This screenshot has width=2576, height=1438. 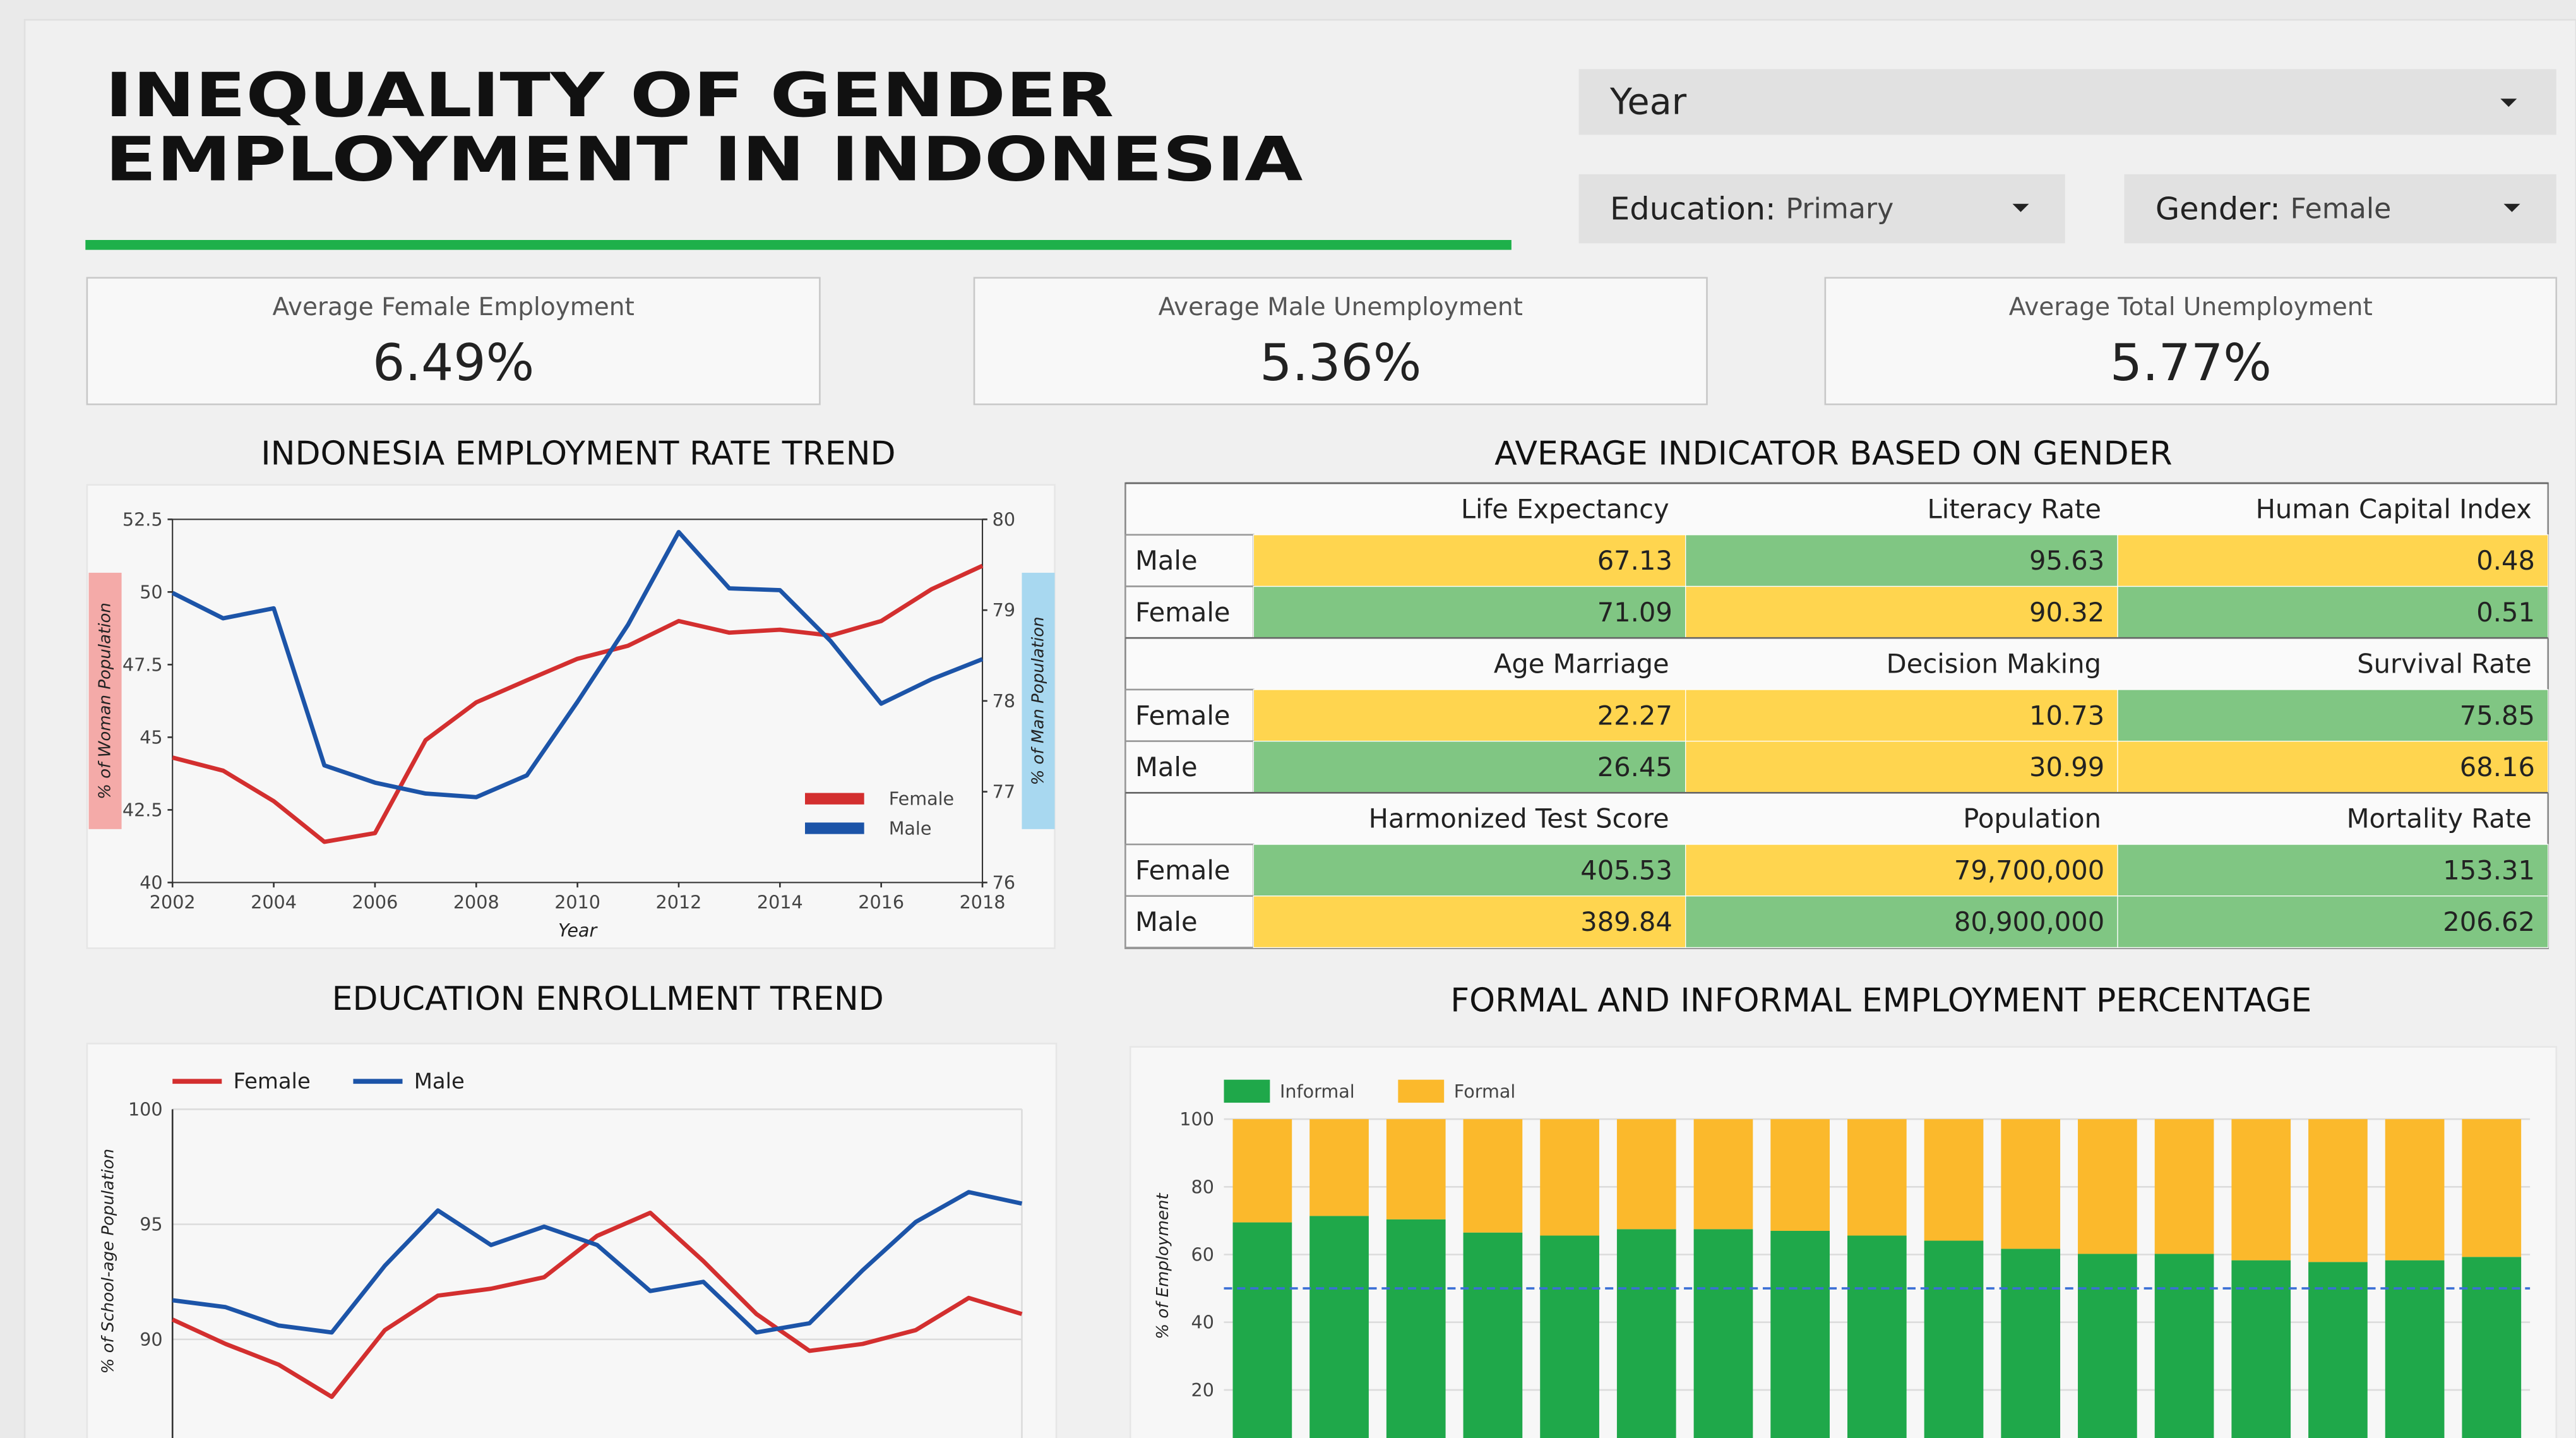 What do you see at coordinates (2066, 612) in the screenshot?
I see `cell-value: 90.32` at bounding box center [2066, 612].